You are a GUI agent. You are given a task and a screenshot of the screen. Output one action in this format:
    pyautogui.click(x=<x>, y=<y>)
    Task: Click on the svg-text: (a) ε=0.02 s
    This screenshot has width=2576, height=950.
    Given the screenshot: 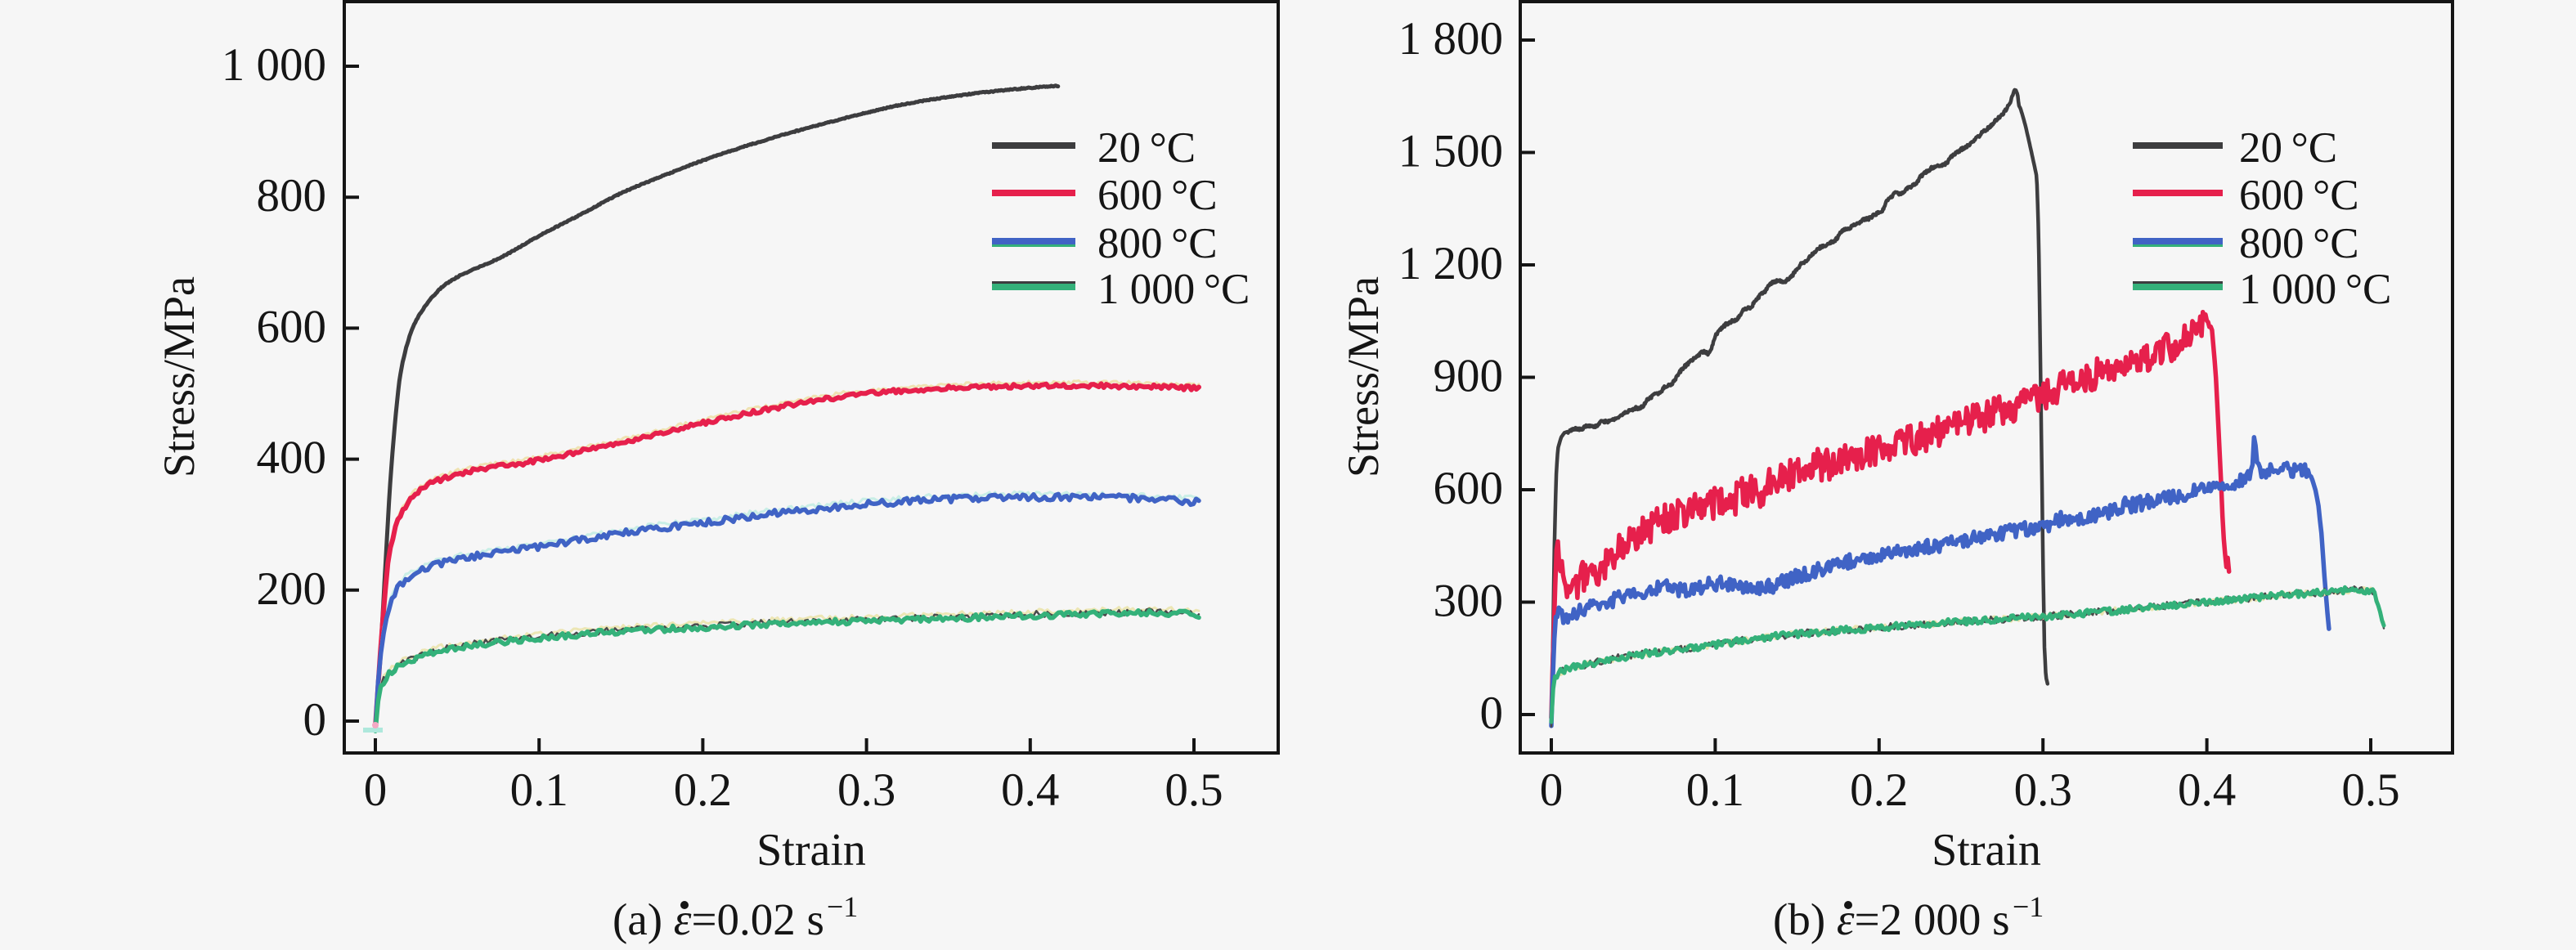 What is the action you would take?
    pyautogui.click(x=718, y=919)
    